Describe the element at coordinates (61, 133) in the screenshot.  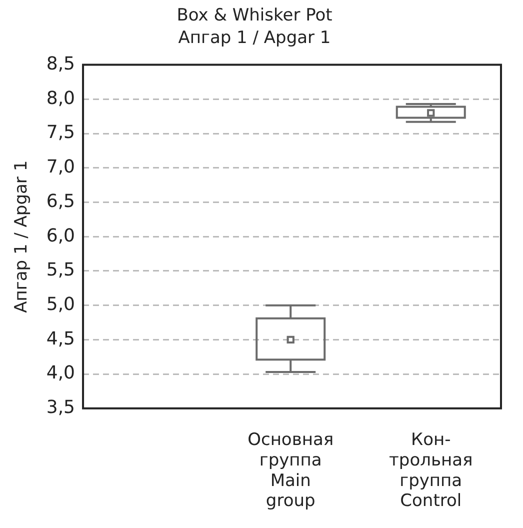
I see `y-tick-label: 7,5` at that location.